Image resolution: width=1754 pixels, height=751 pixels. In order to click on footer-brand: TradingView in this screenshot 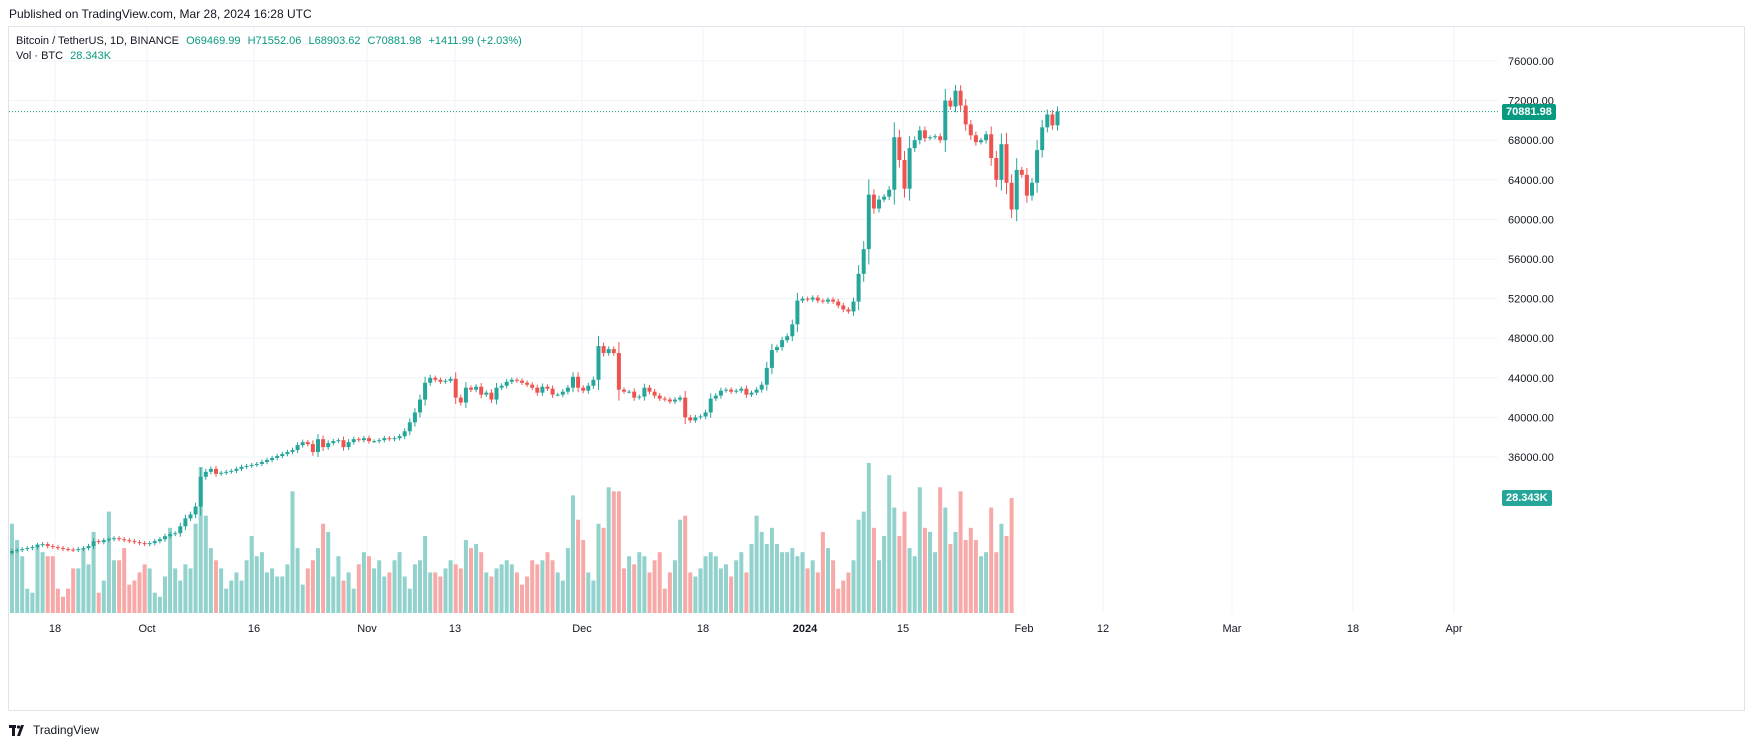, I will do `click(66, 730)`.